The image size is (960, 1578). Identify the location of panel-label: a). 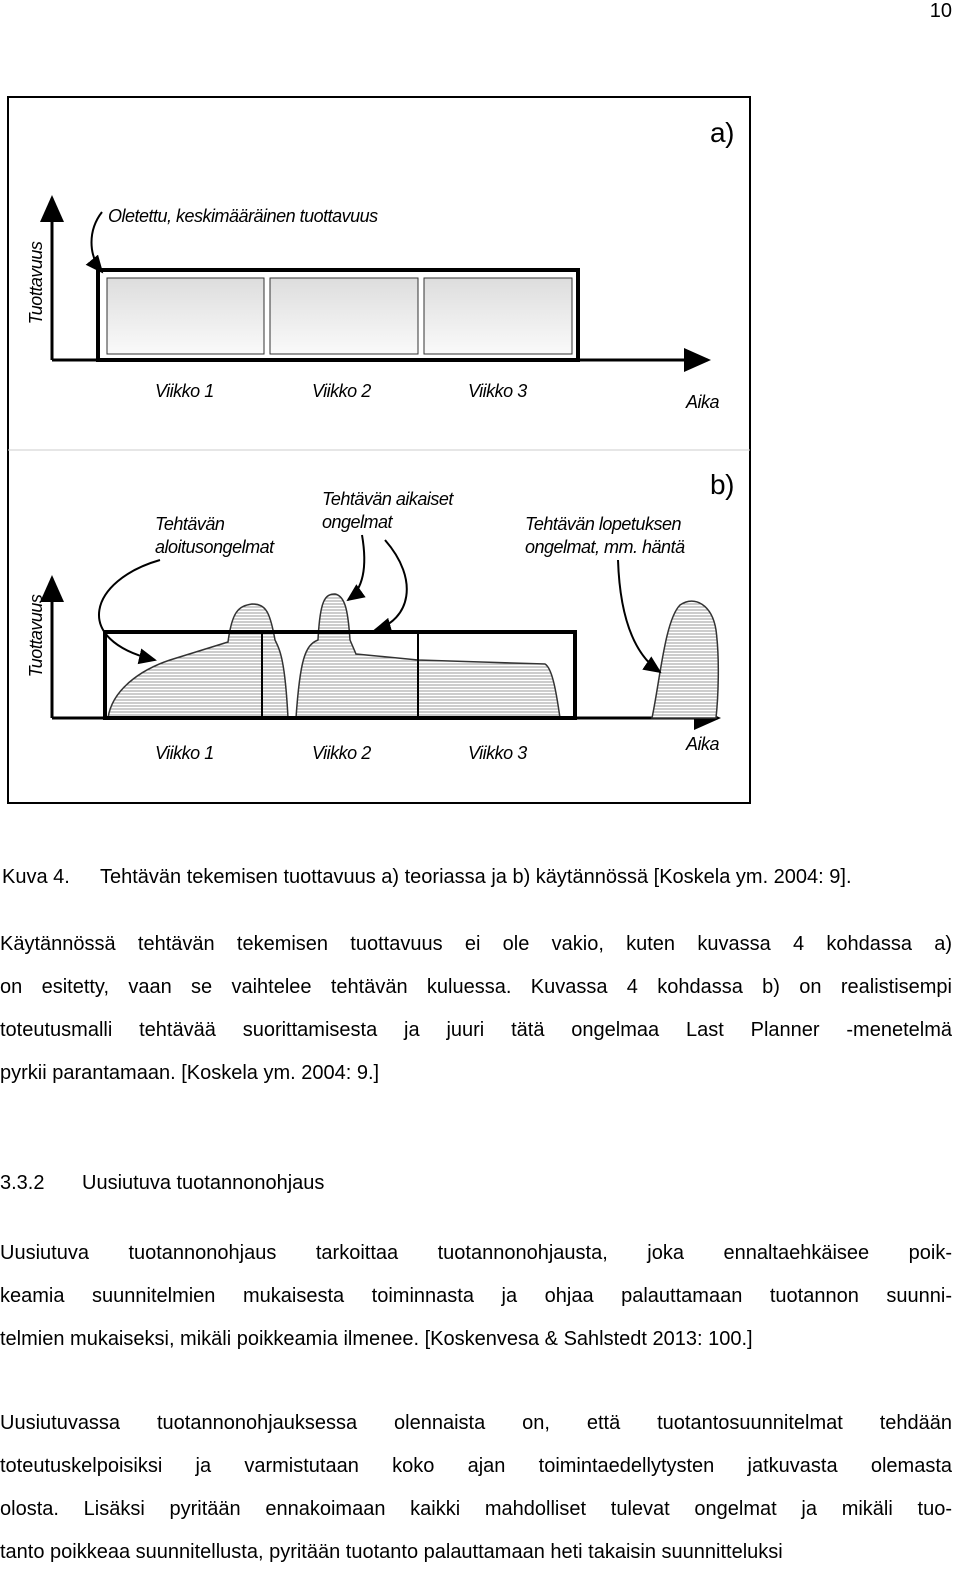
(722, 132).